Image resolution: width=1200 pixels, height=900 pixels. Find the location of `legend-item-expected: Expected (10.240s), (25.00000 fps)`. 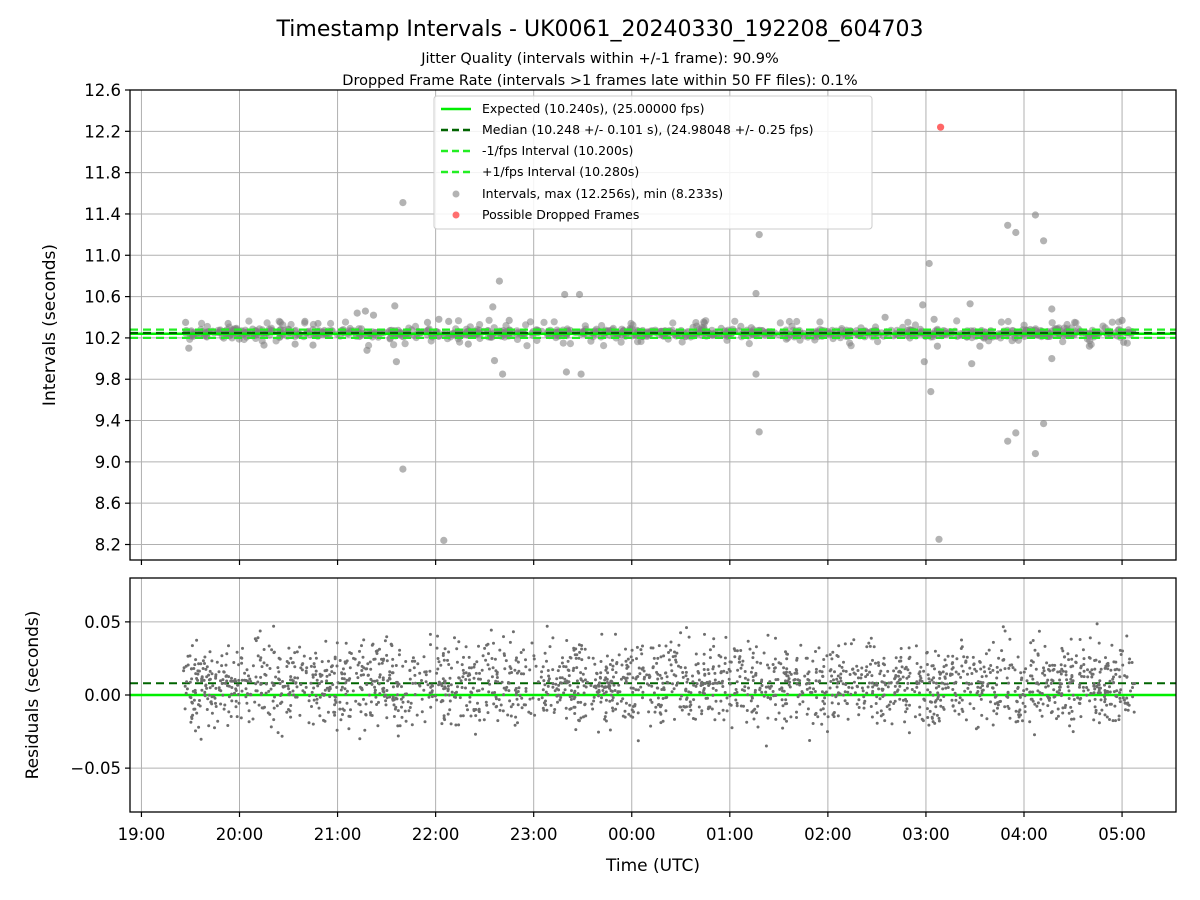

legend-item-expected: Expected (10.240s), (25.00000 fps) is located at coordinates (572, 108).